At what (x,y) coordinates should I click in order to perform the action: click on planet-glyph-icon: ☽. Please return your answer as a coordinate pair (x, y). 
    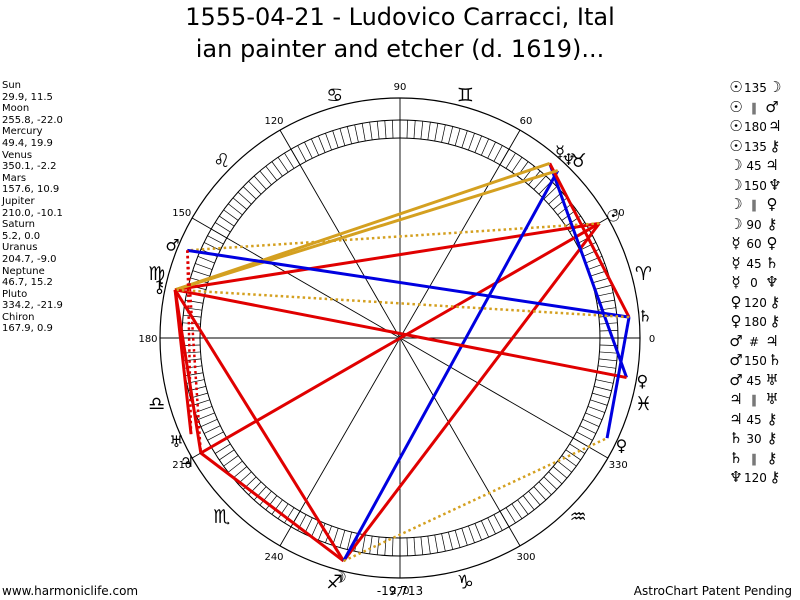
    Looking at the image, I should click on (339, 576).